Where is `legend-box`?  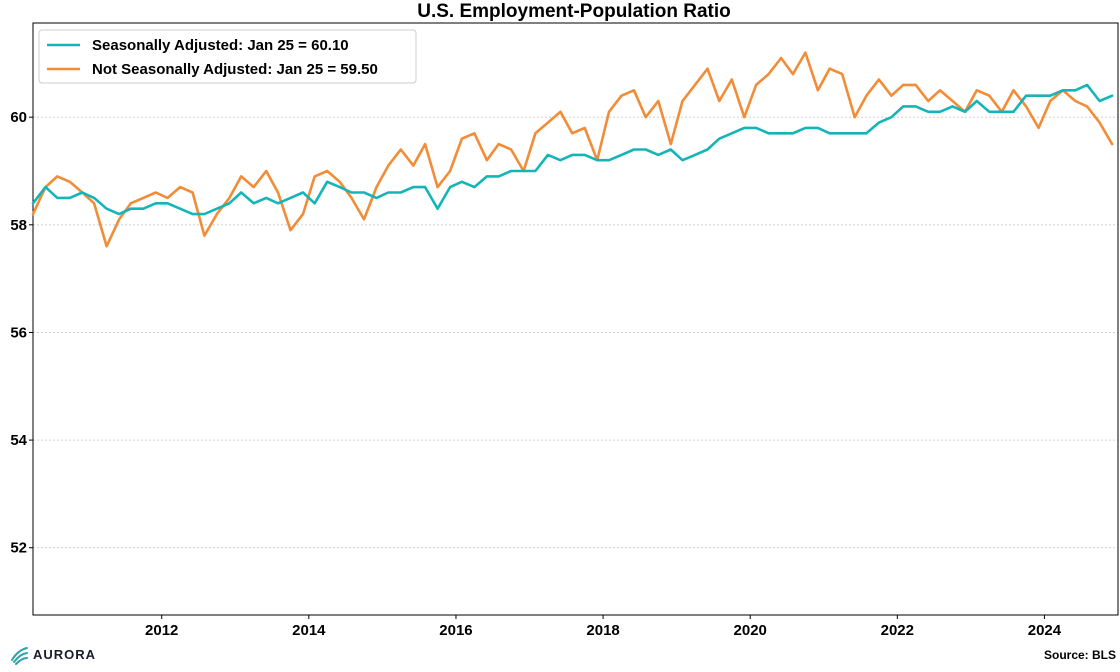 legend-box is located at coordinates (227, 56).